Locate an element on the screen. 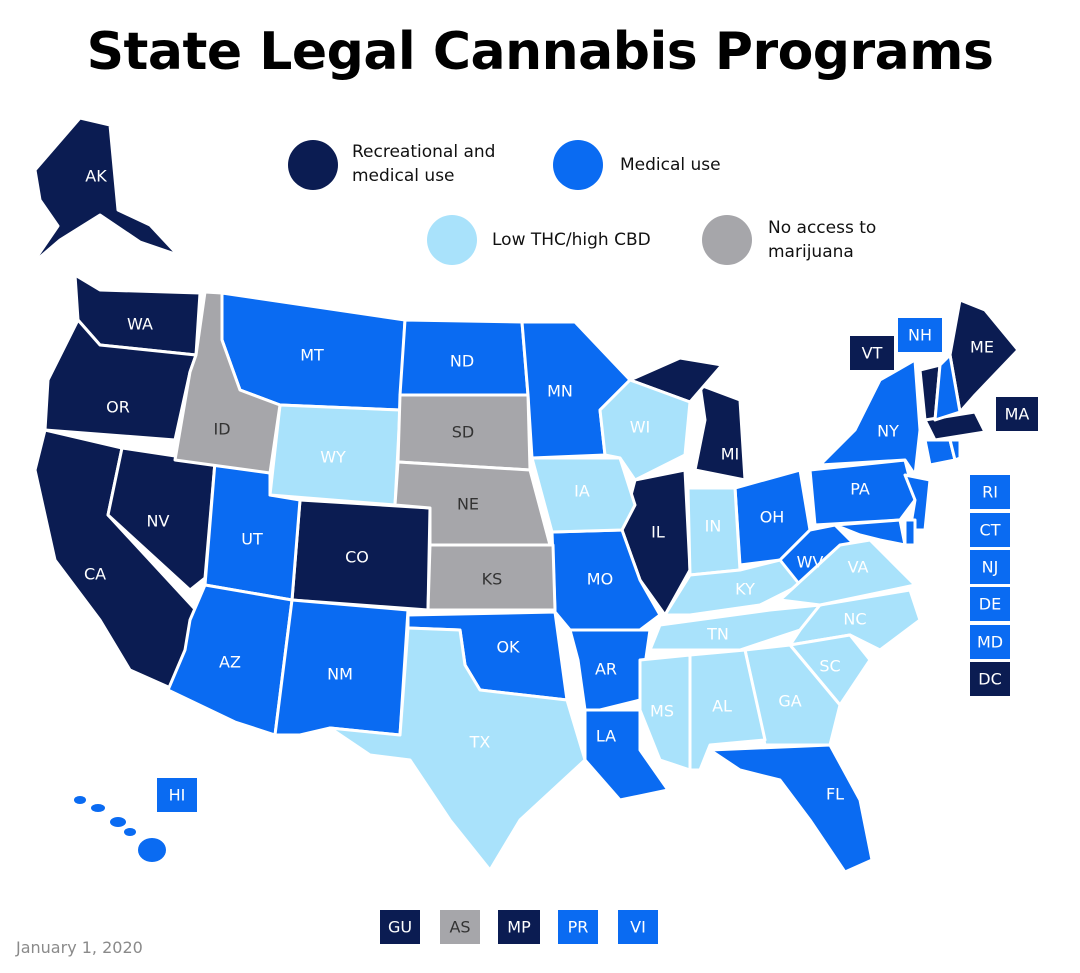 The height and width of the screenshot is (973, 1080). state-label: WV is located at coordinates (810, 562).